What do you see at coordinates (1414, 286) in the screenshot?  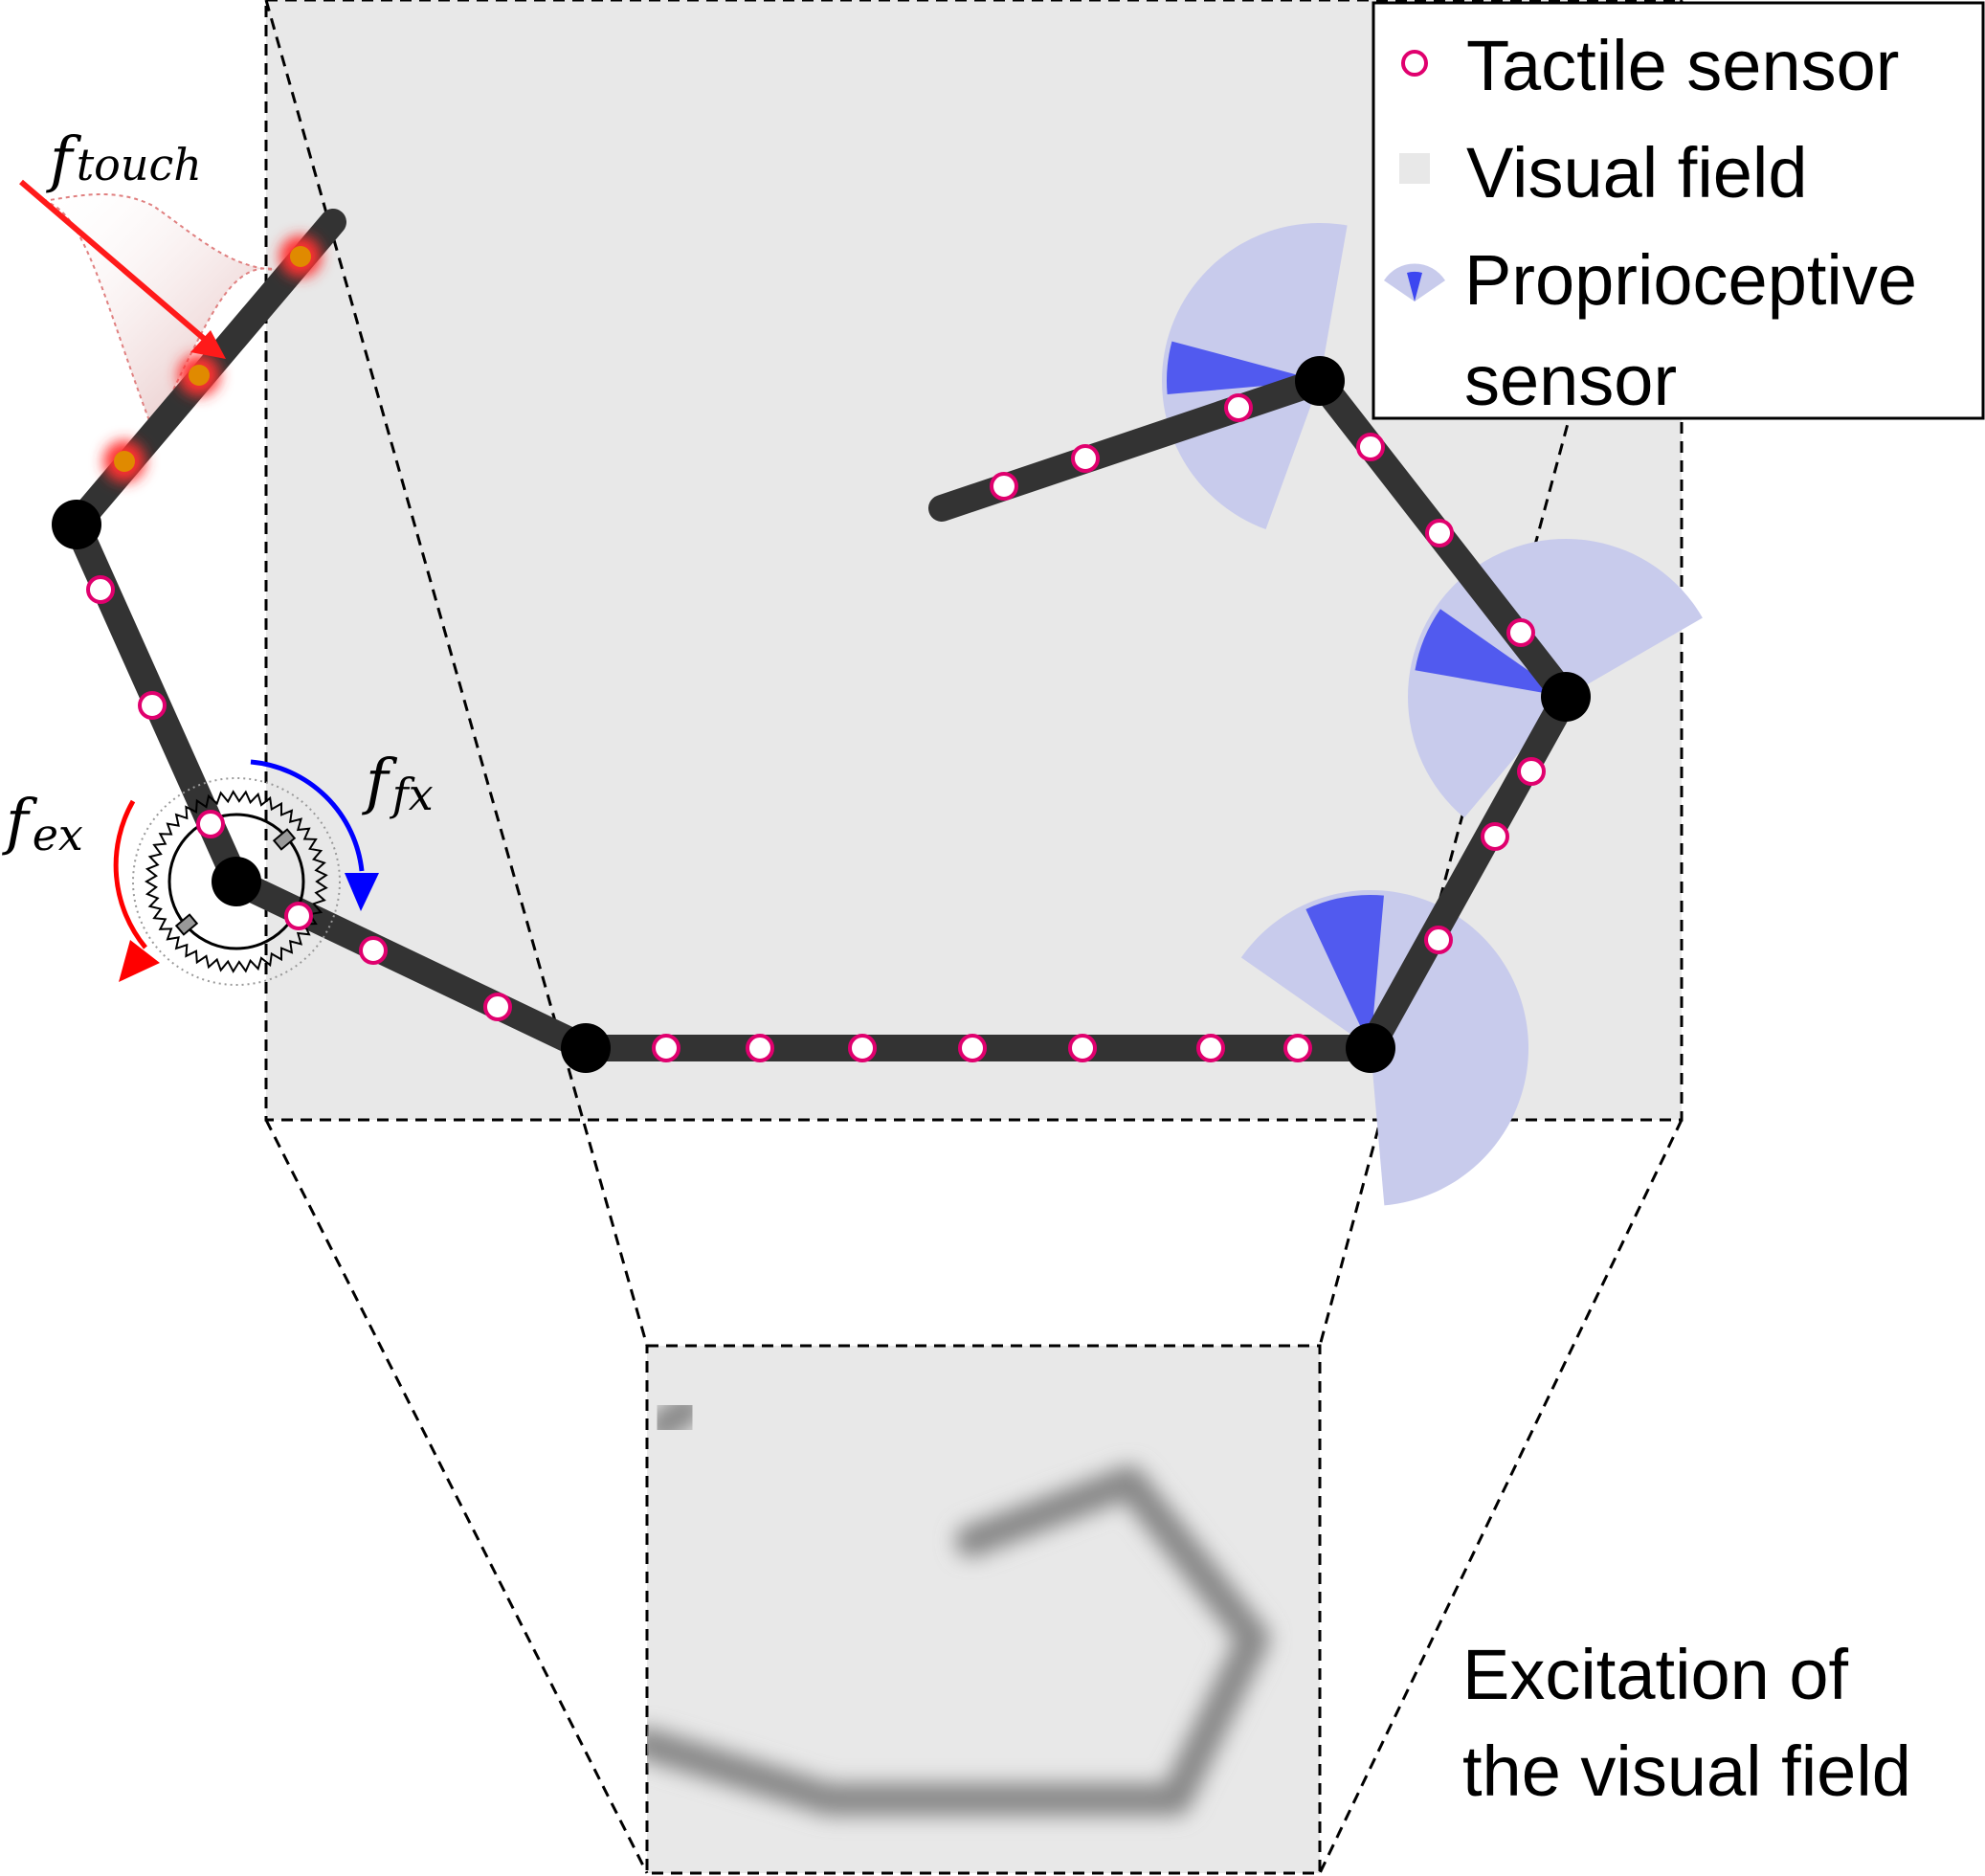 I see `blue-wedge-icon-core` at bounding box center [1414, 286].